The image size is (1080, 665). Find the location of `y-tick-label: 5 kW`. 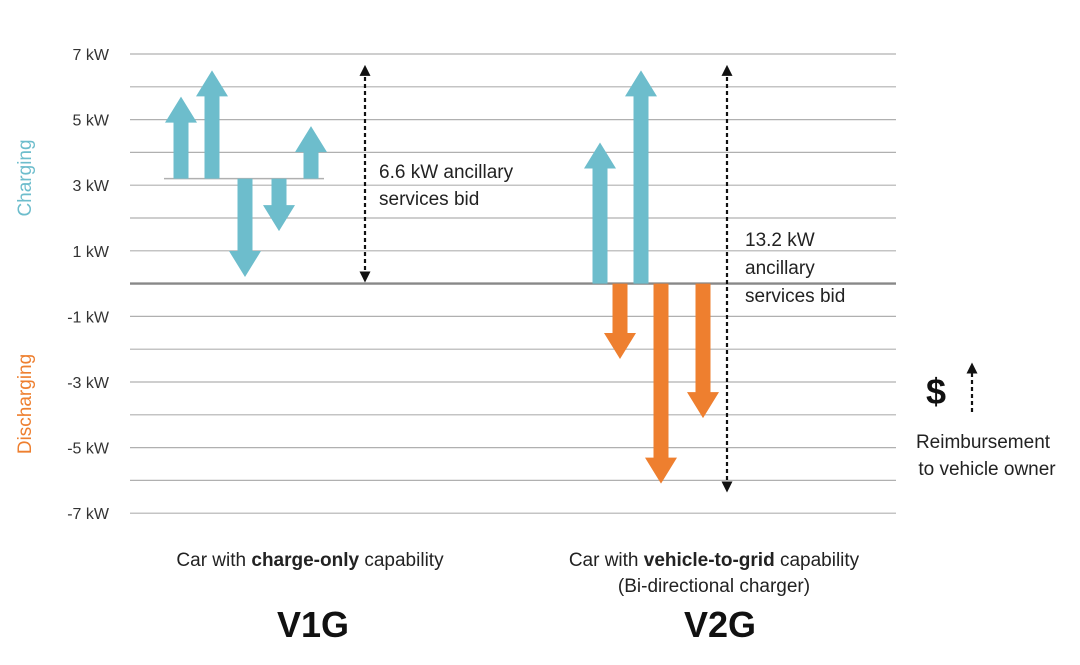

y-tick-label: 5 kW is located at coordinates (91, 121).